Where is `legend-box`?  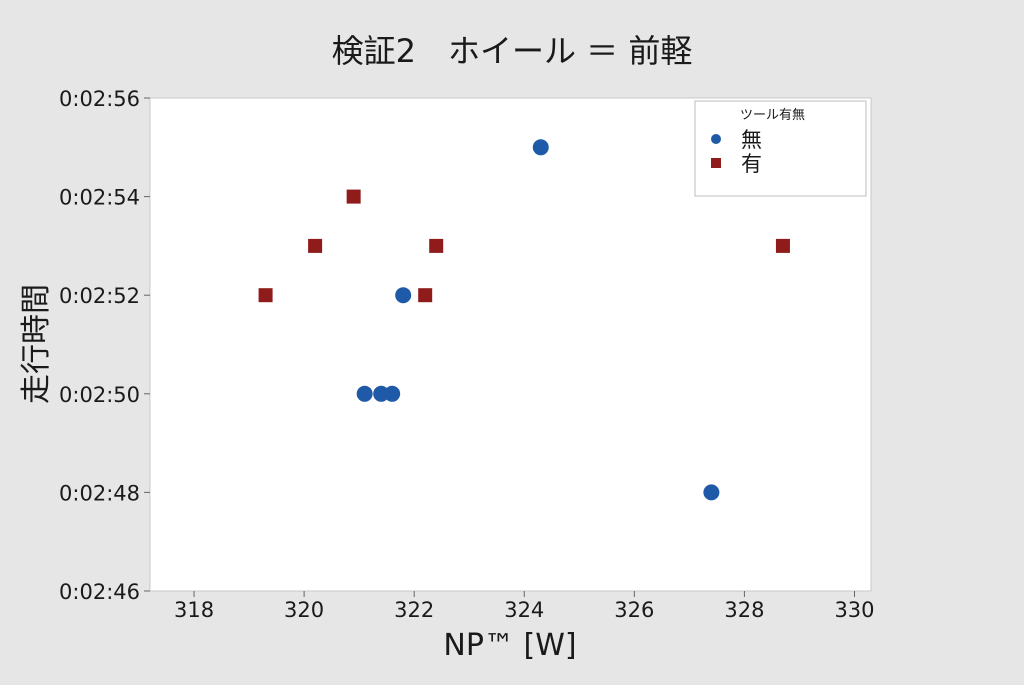 legend-box is located at coordinates (780, 148).